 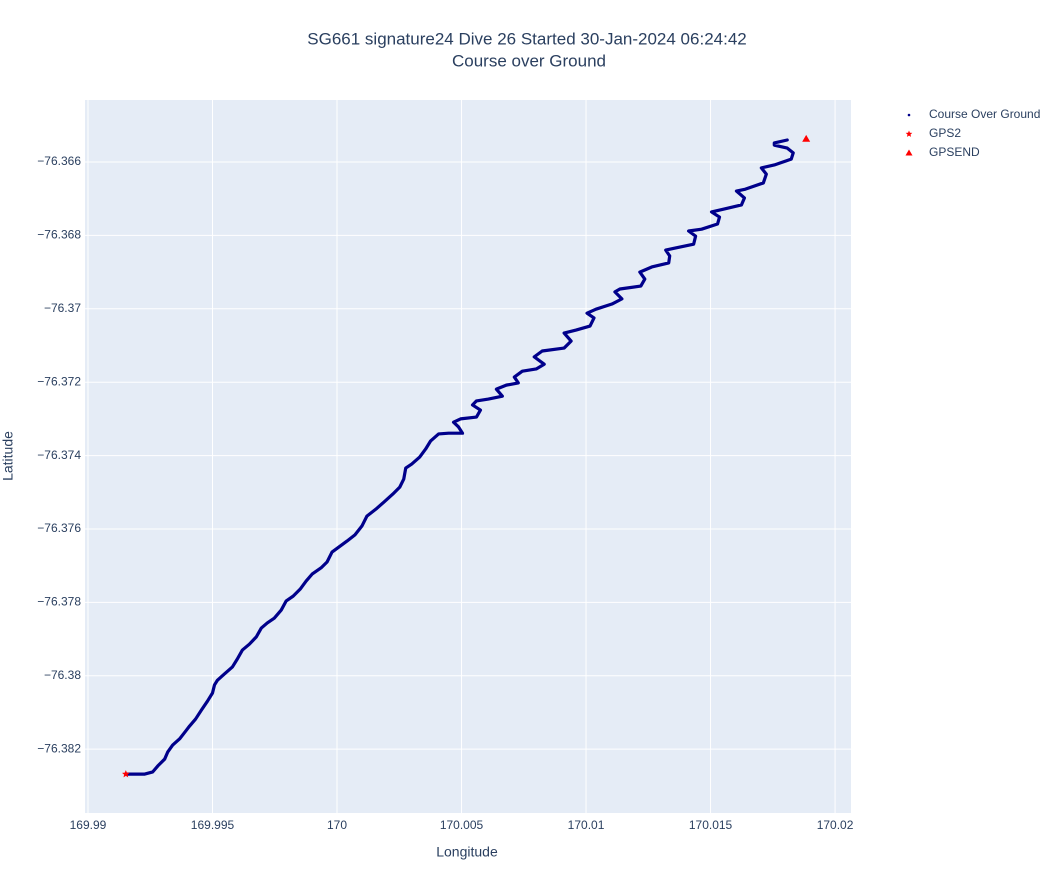 I want to click on x-tick-label: 170.015, so click(x=711, y=825).